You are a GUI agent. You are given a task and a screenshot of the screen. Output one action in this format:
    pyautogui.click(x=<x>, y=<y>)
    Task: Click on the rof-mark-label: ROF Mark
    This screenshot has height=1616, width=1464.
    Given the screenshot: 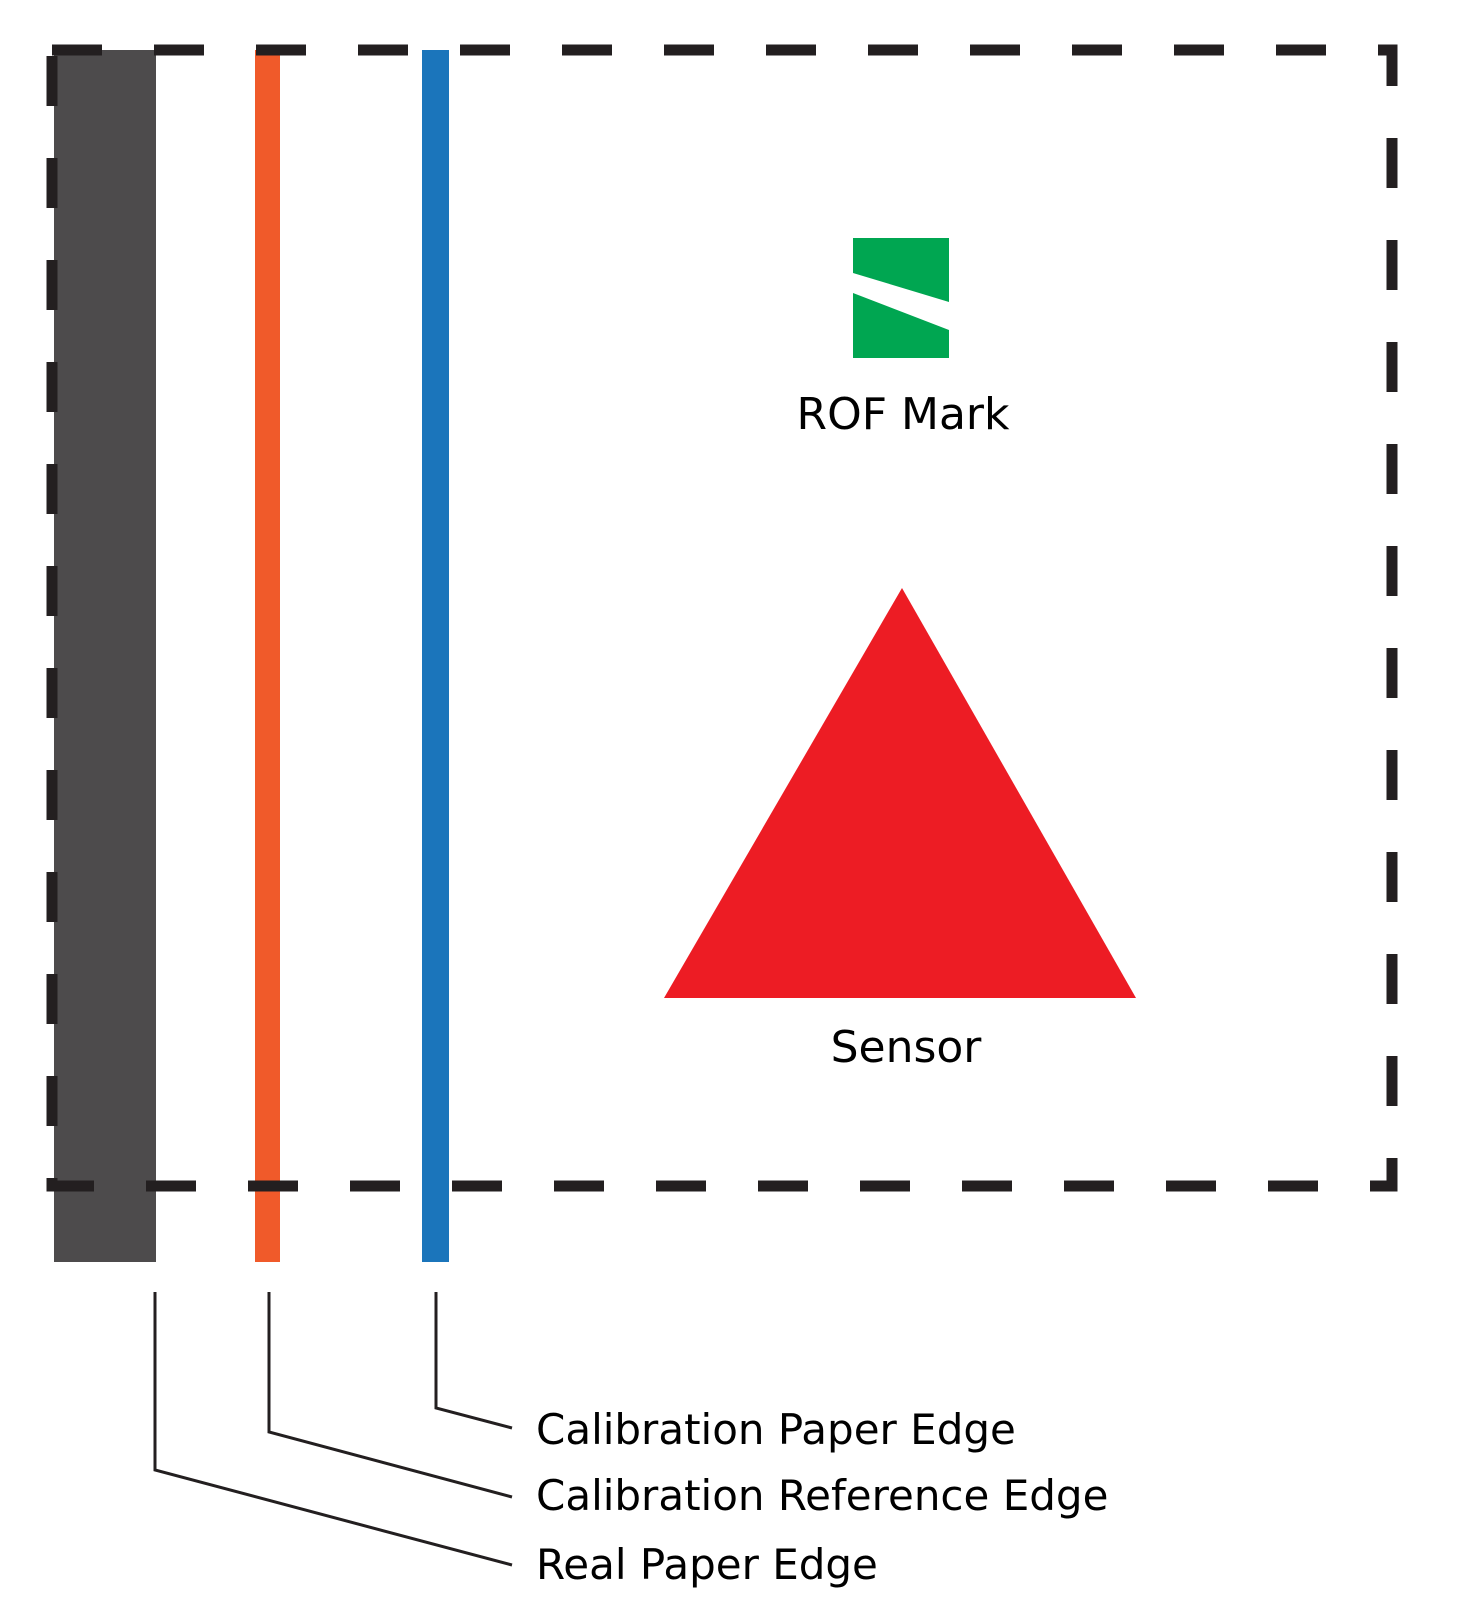 What is the action you would take?
    pyautogui.click(x=904, y=414)
    